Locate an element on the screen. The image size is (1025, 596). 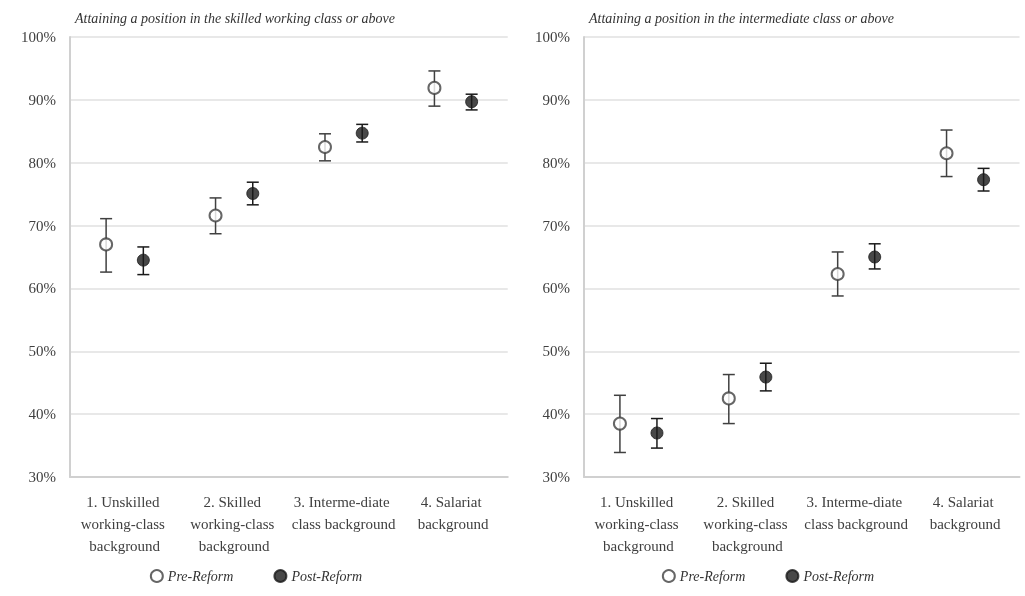
chart-subtitle: Attaining a position in the skilled working class or above is located at coordinates (235, 18).